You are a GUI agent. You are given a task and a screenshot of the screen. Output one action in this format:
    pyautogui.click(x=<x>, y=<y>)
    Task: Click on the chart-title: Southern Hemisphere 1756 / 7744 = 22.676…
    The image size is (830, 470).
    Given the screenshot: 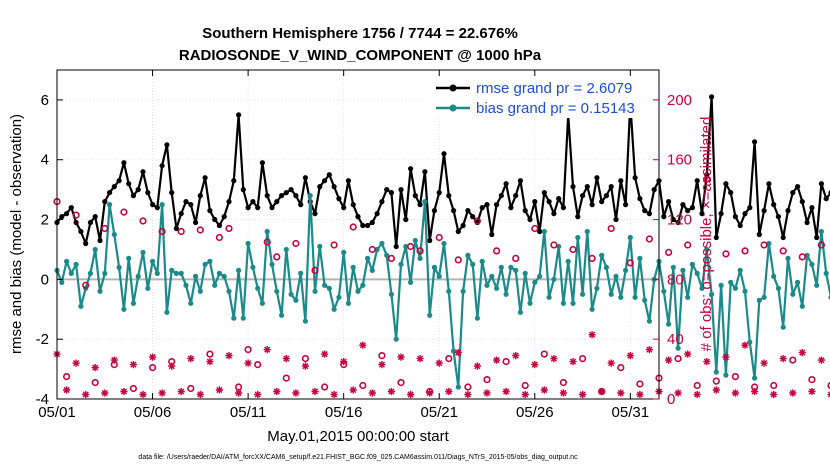 What is the action you would take?
    pyautogui.click(x=360, y=33)
    